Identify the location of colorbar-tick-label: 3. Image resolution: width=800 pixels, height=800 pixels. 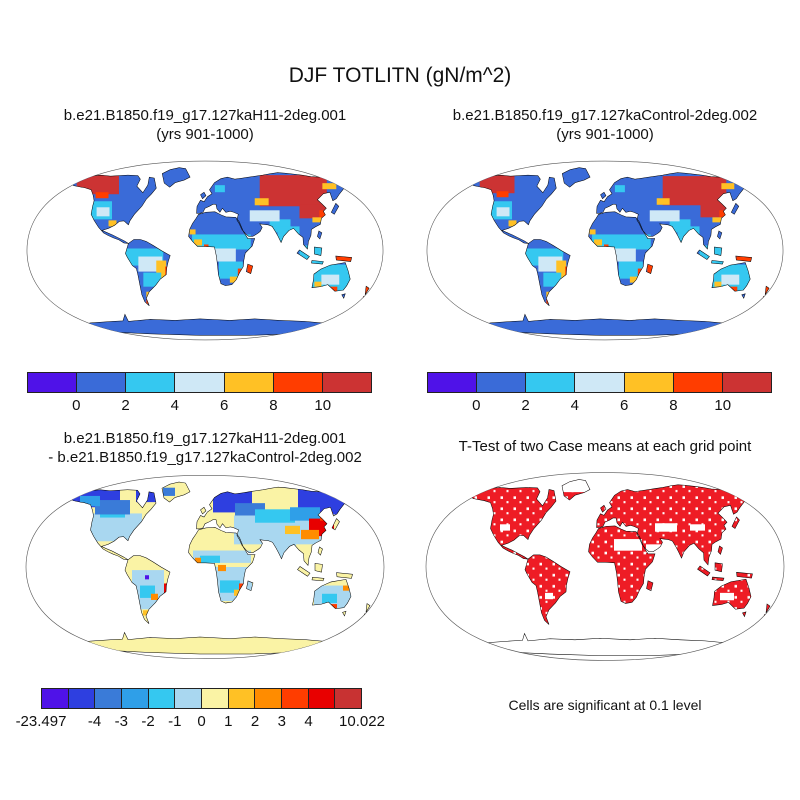
(281, 721).